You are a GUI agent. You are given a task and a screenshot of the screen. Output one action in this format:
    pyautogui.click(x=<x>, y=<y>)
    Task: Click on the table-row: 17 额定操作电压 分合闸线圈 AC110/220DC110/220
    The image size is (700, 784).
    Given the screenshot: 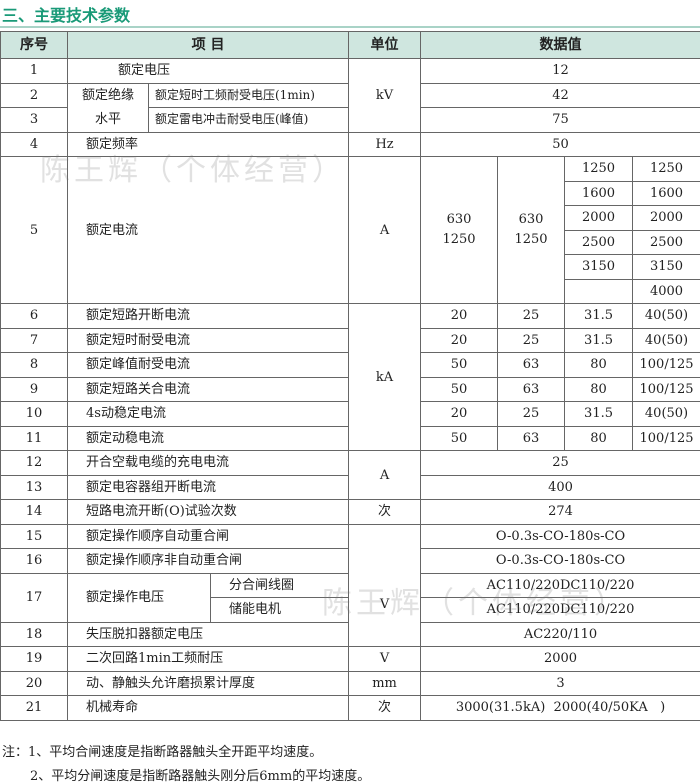 What is the action you would take?
    pyautogui.click(x=350, y=597)
    